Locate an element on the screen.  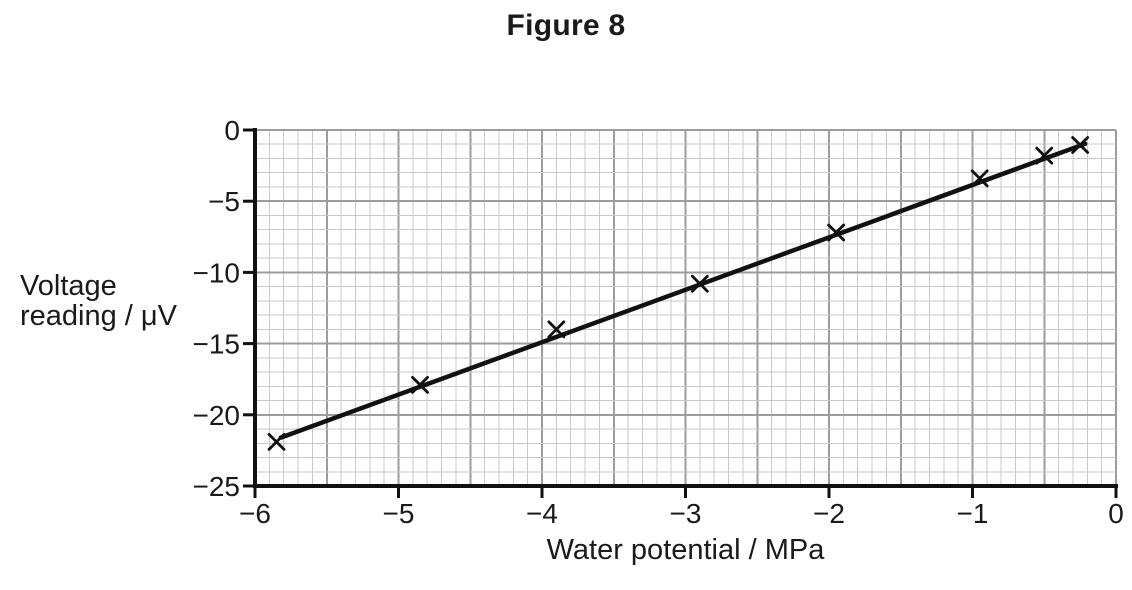
y-tick-label: 0 is located at coordinates (232, 130).